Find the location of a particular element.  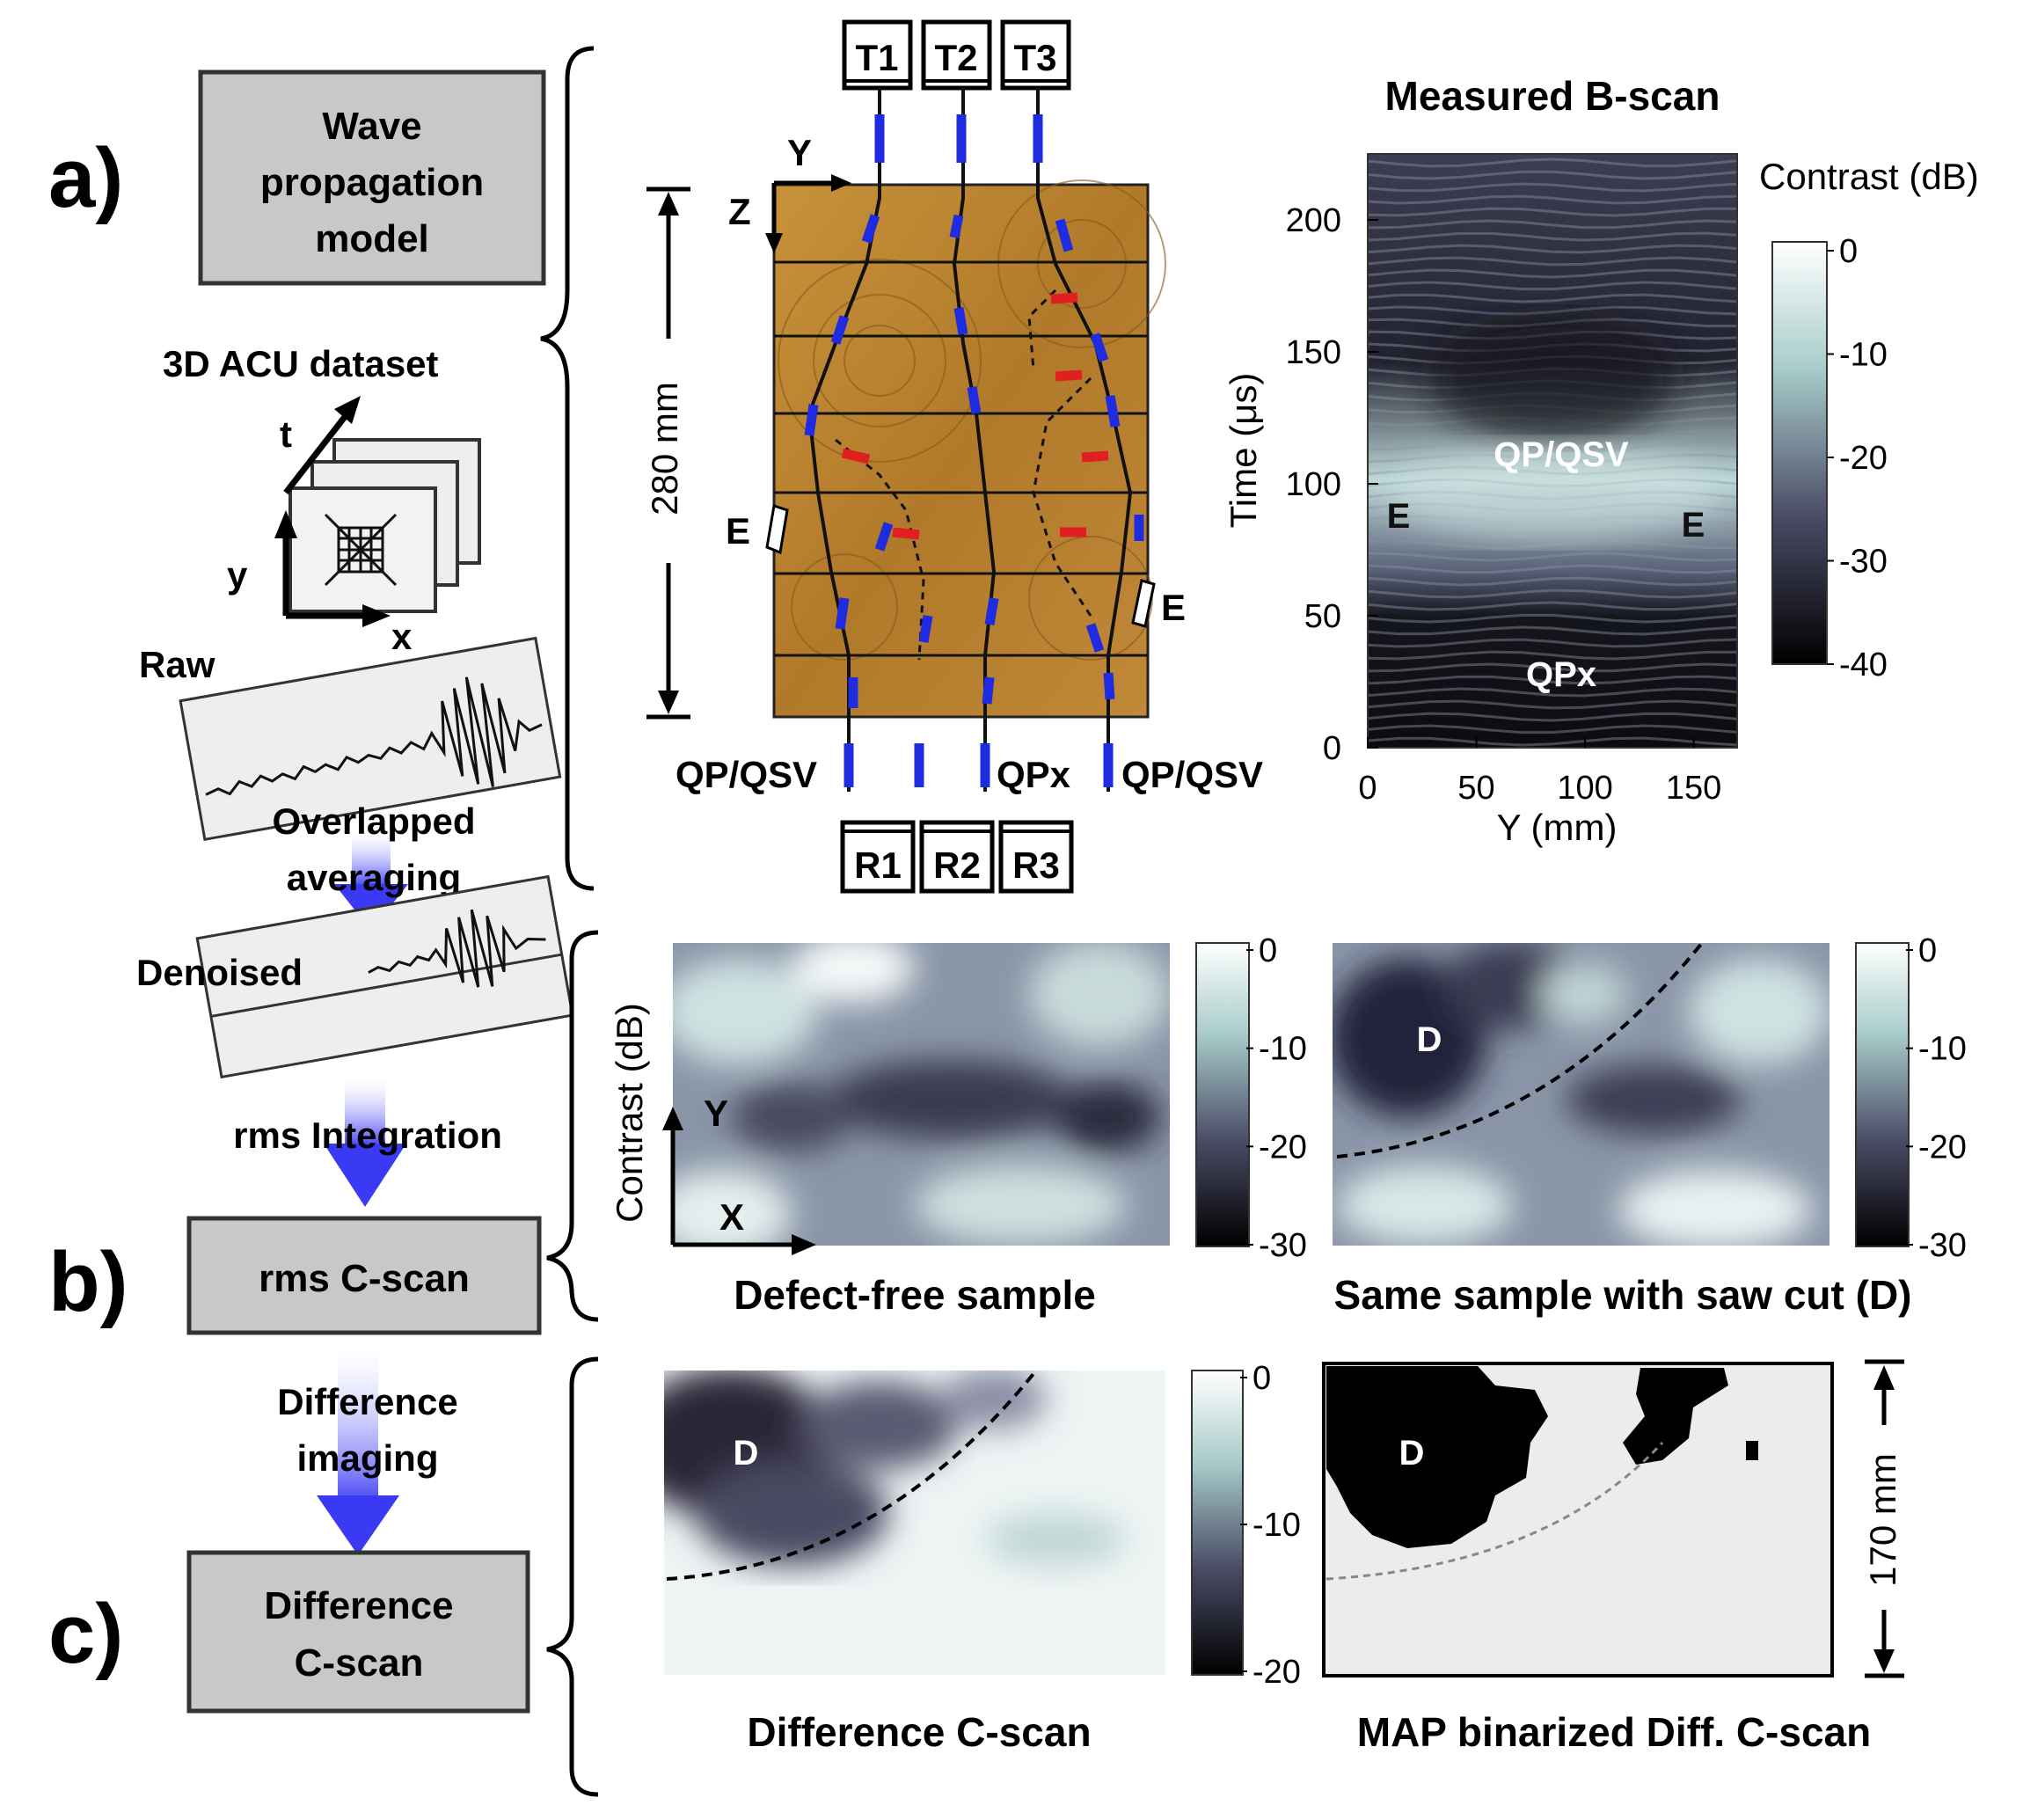

overlap-label-line1: Overlapped is located at coordinates (373, 821).